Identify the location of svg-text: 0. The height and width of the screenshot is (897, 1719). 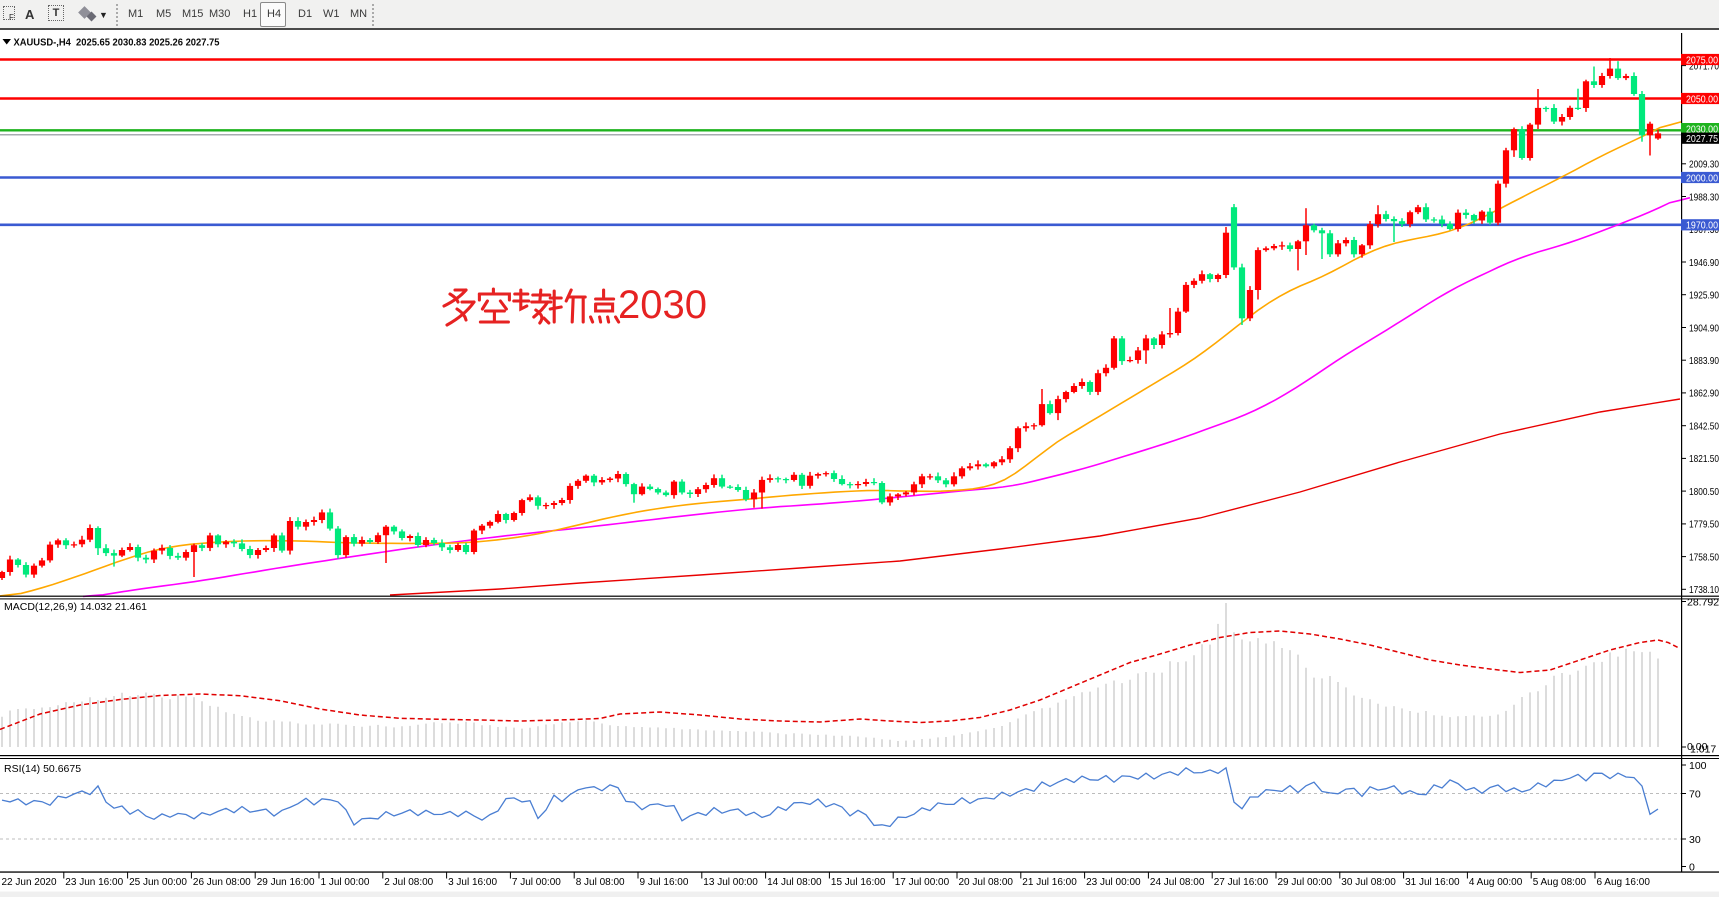
(1692, 867).